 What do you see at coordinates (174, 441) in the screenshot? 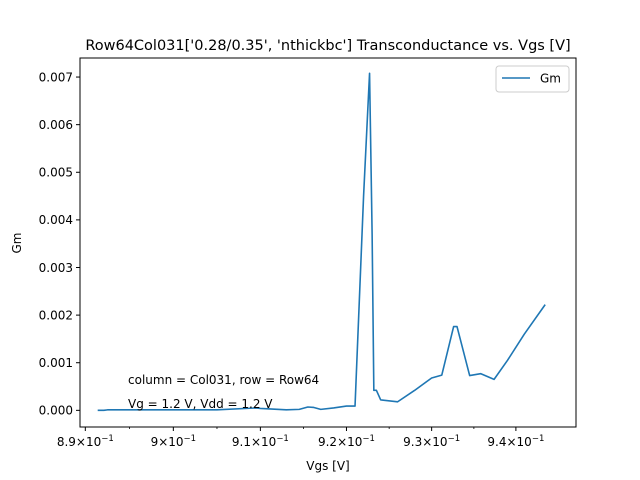
I see `x-tick-label: 9×10−1` at bounding box center [174, 441].